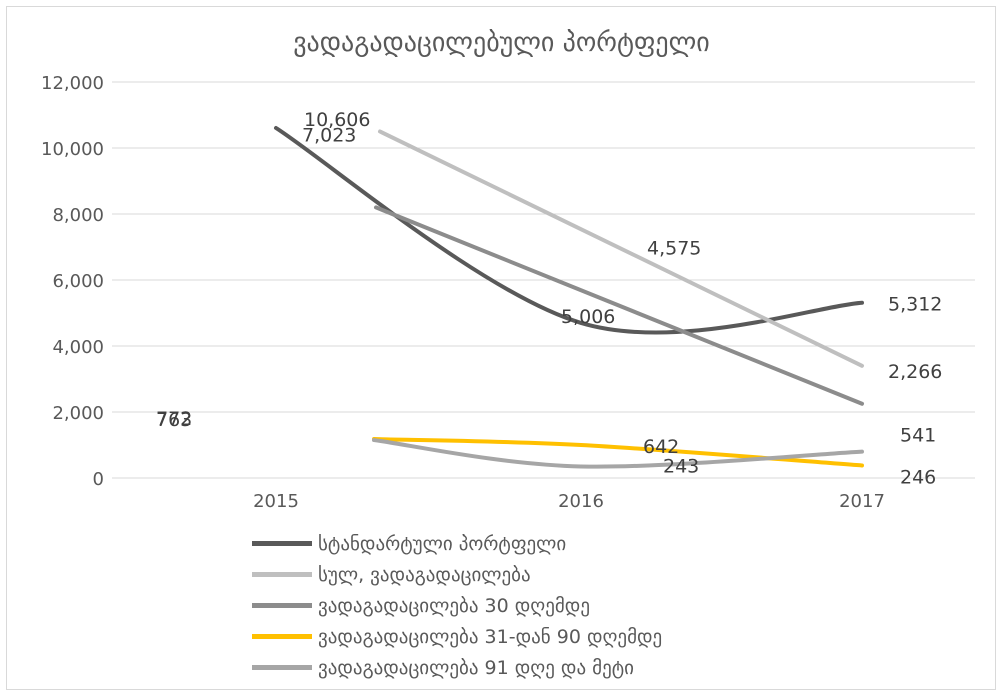  What do you see at coordinates (78, 281) in the screenshot?
I see `y-tick-label: 6,000` at bounding box center [78, 281].